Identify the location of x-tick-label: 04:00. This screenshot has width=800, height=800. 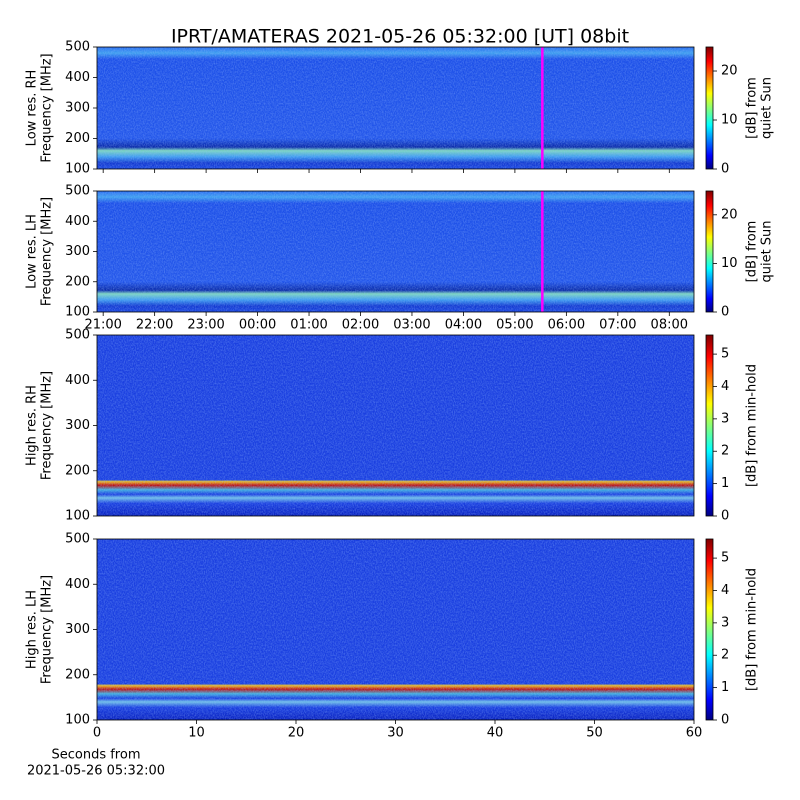
(463, 325).